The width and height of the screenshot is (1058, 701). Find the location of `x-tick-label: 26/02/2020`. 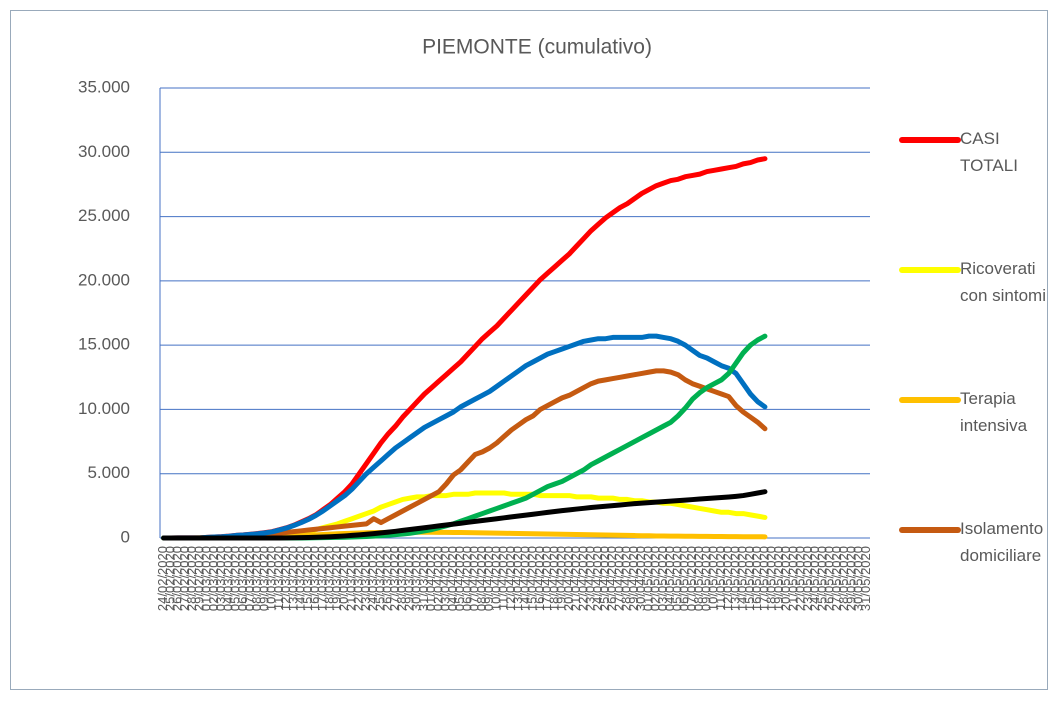

x-tick-label: 26/02/2020 is located at coordinates (177, 578).